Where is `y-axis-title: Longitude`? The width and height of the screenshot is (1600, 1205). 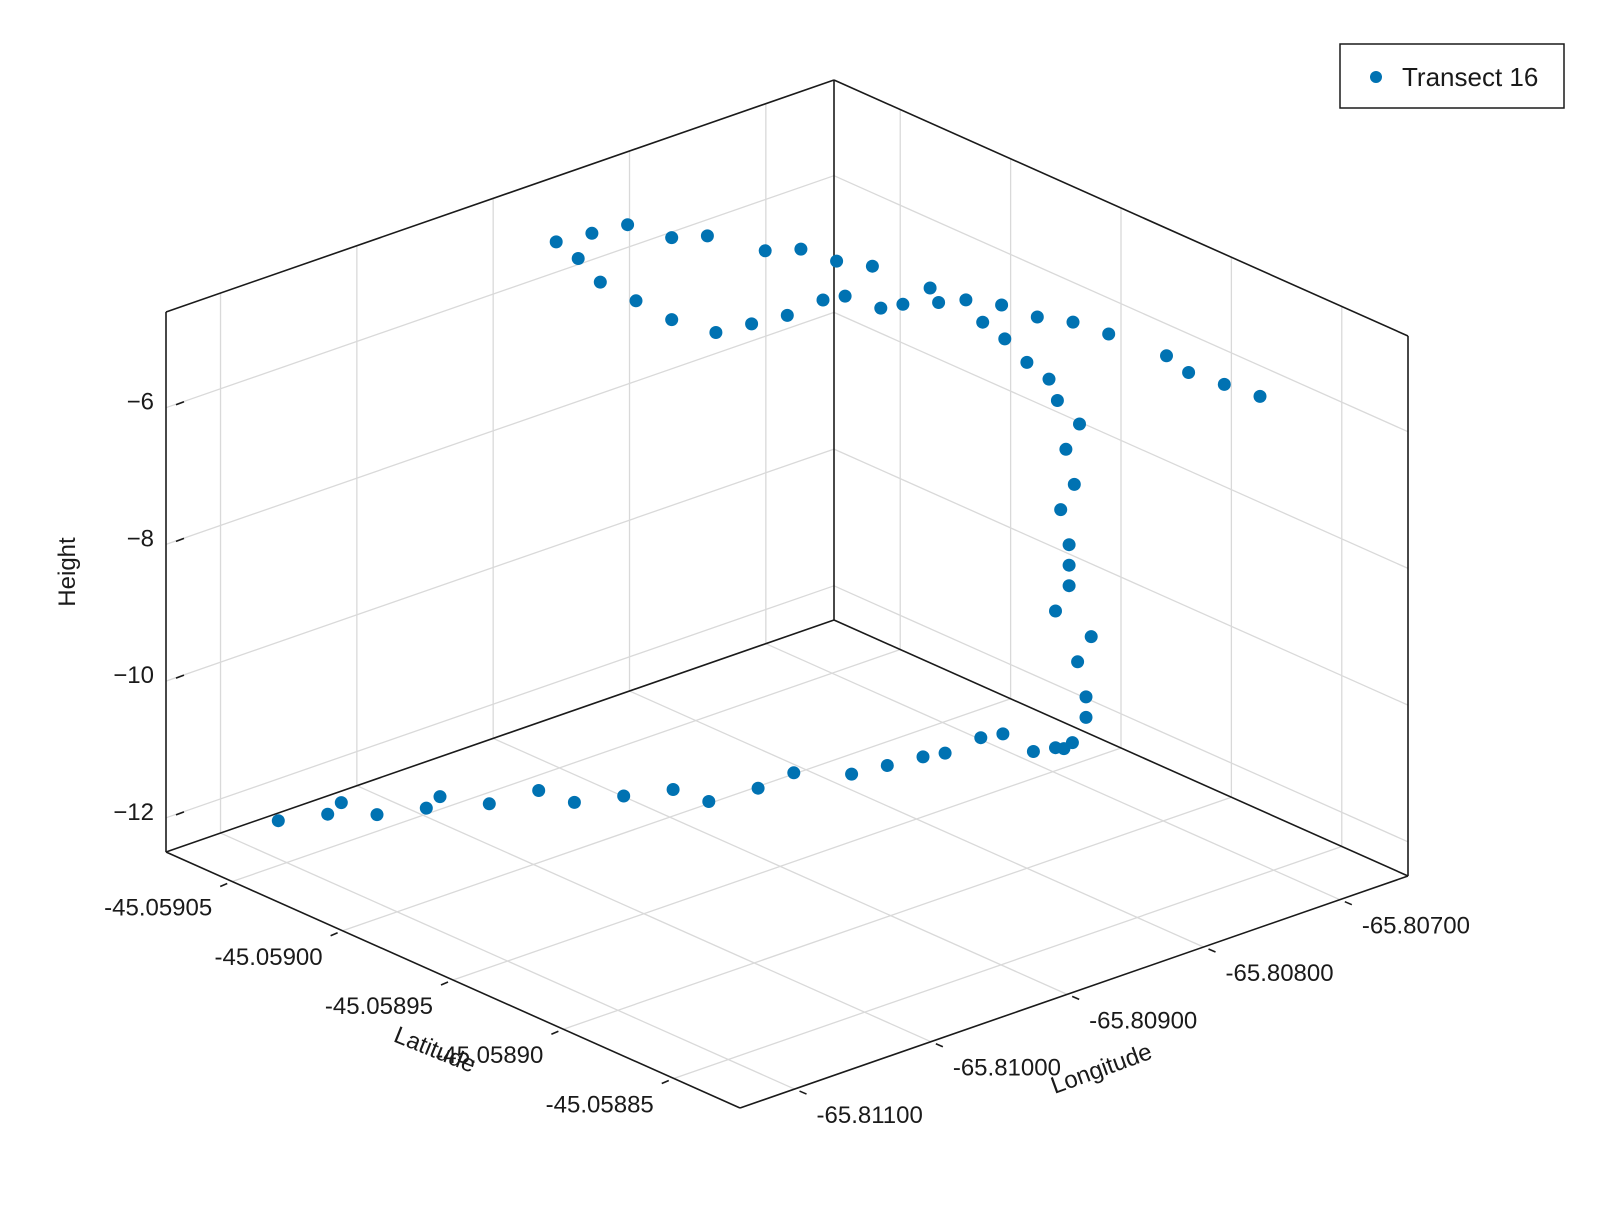
y-axis-title: Longitude is located at coordinates (1101, 1068).